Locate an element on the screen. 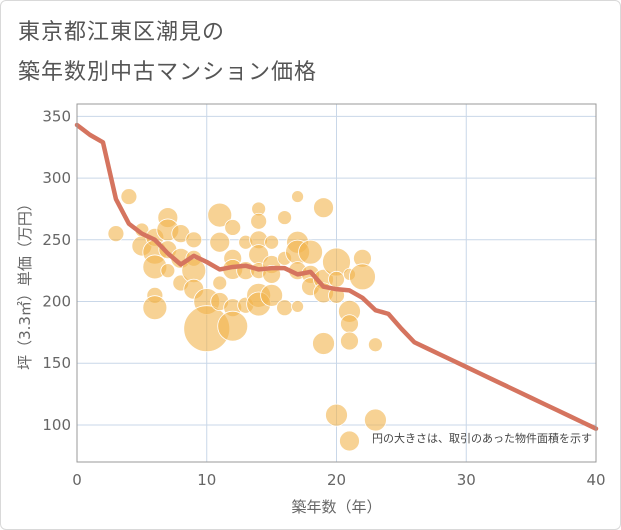  y-tick-label: 100 is located at coordinates (56, 425).